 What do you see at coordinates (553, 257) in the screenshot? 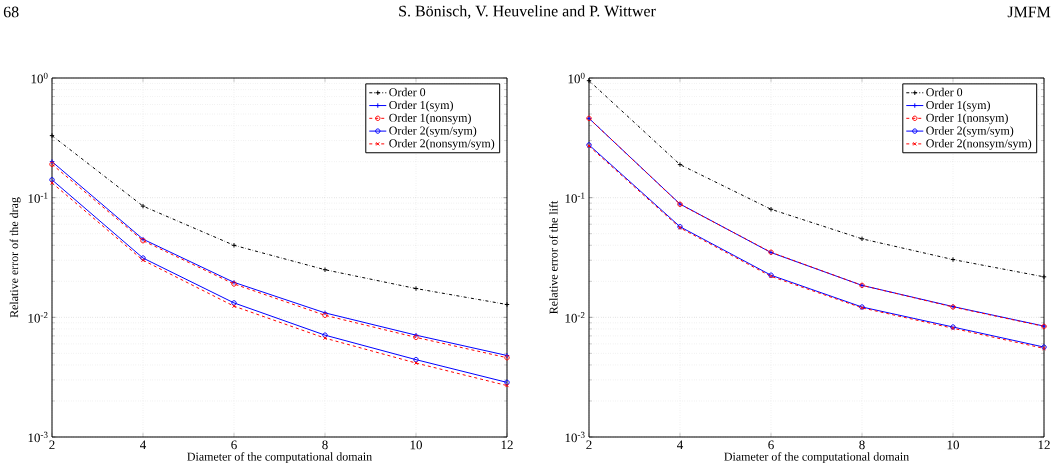
I see `y-axis-title: Relative error of the lift` at bounding box center [553, 257].